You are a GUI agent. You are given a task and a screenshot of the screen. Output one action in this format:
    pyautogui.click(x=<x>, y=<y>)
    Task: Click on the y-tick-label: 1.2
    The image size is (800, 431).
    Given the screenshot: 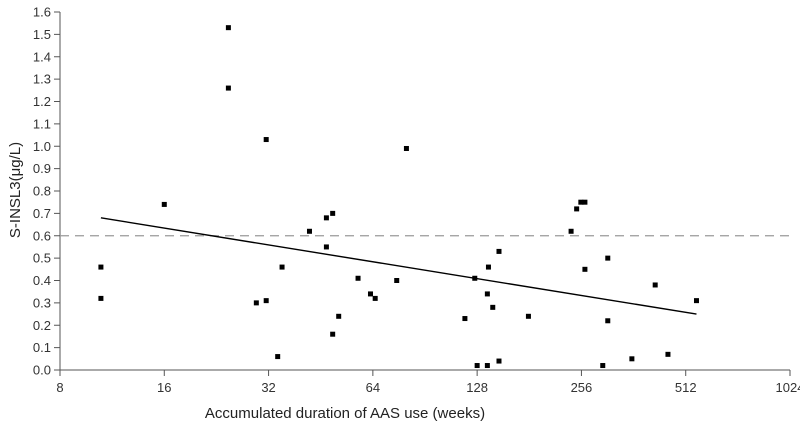 What is the action you would take?
    pyautogui.click(x=42, y=101)
    